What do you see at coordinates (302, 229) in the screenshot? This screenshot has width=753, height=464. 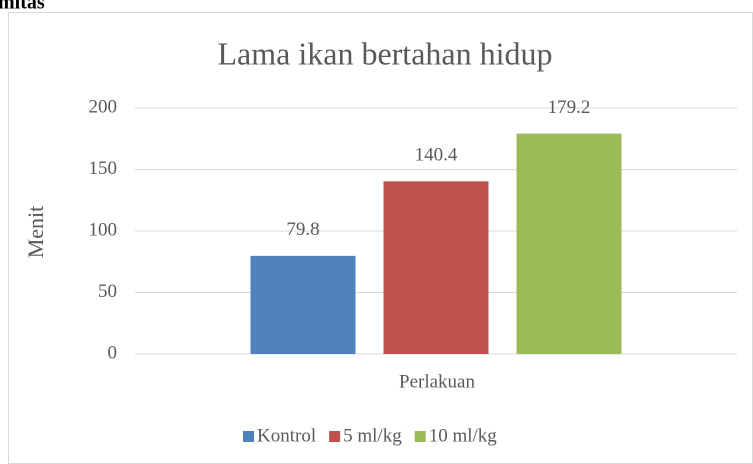 I see `value-label: 79.8` at bounding box center [302, 229].